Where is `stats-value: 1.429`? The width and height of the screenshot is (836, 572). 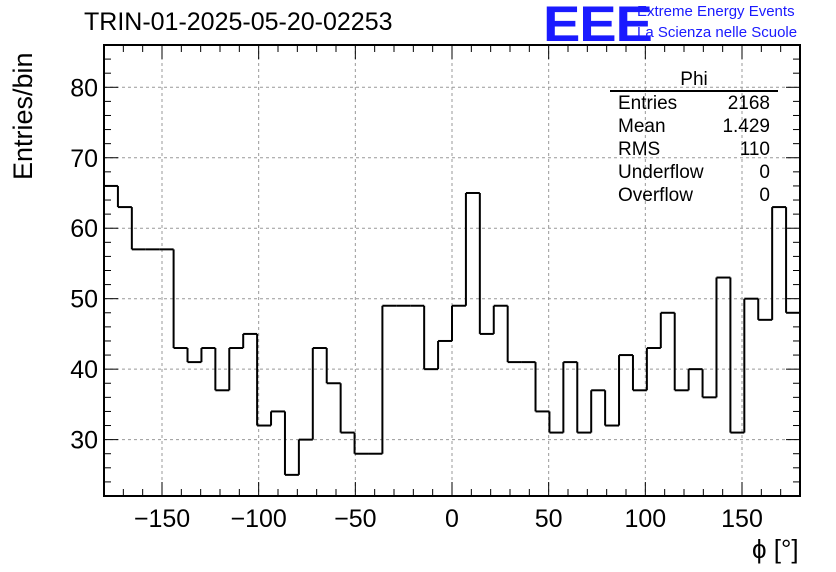 stats-value: 1.429 is located at coordinates (746, 126).